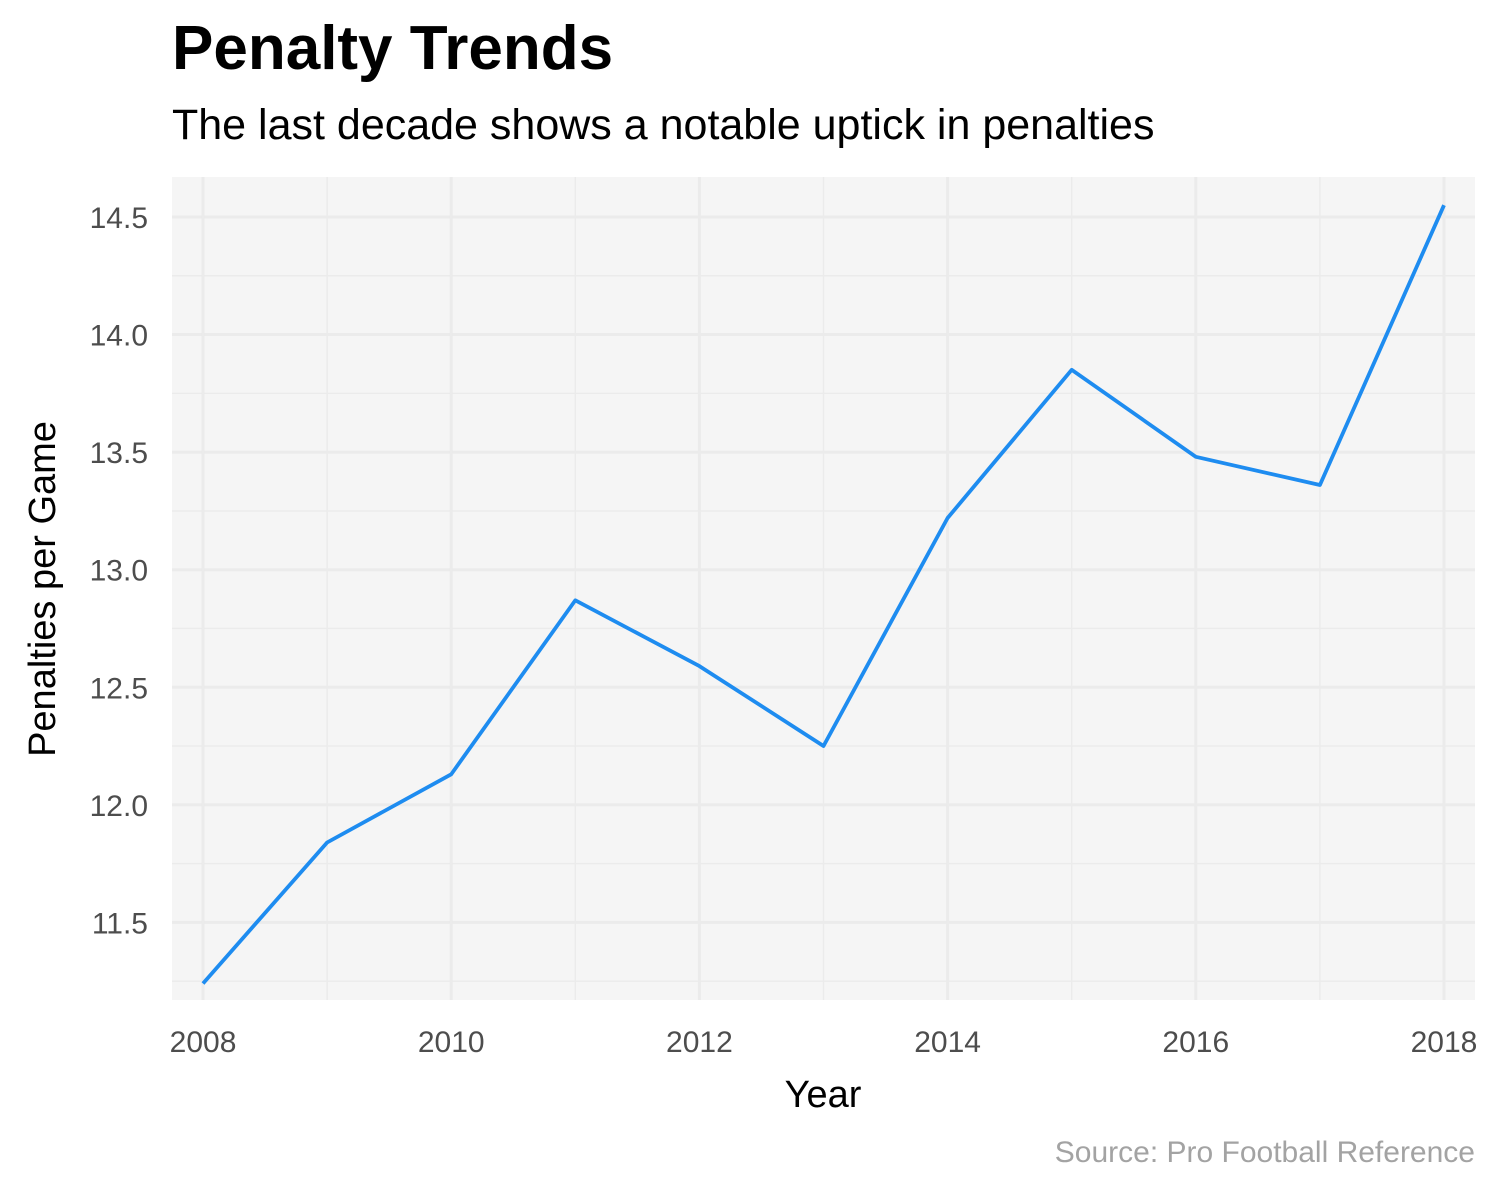  I want to click on source-caption: Source: Pro Football Reference, so click(1264, 1152).